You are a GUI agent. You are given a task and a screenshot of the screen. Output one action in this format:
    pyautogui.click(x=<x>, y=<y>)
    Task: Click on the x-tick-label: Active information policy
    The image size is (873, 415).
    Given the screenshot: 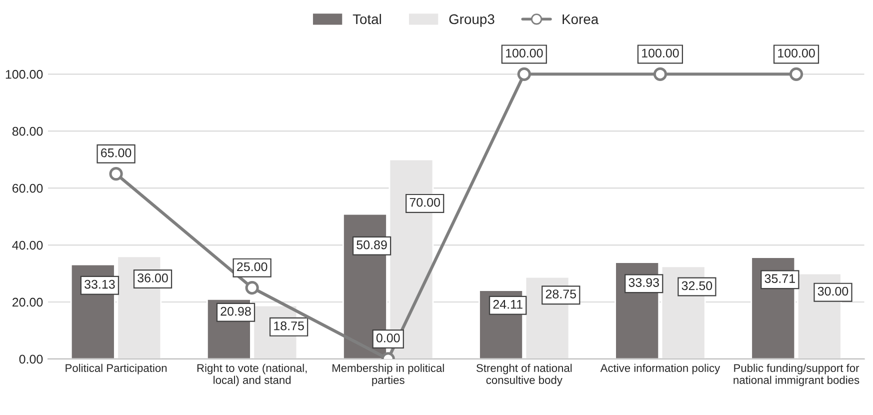 What is the action you would take?
    pyautogui.click(x=660, y=369)
    